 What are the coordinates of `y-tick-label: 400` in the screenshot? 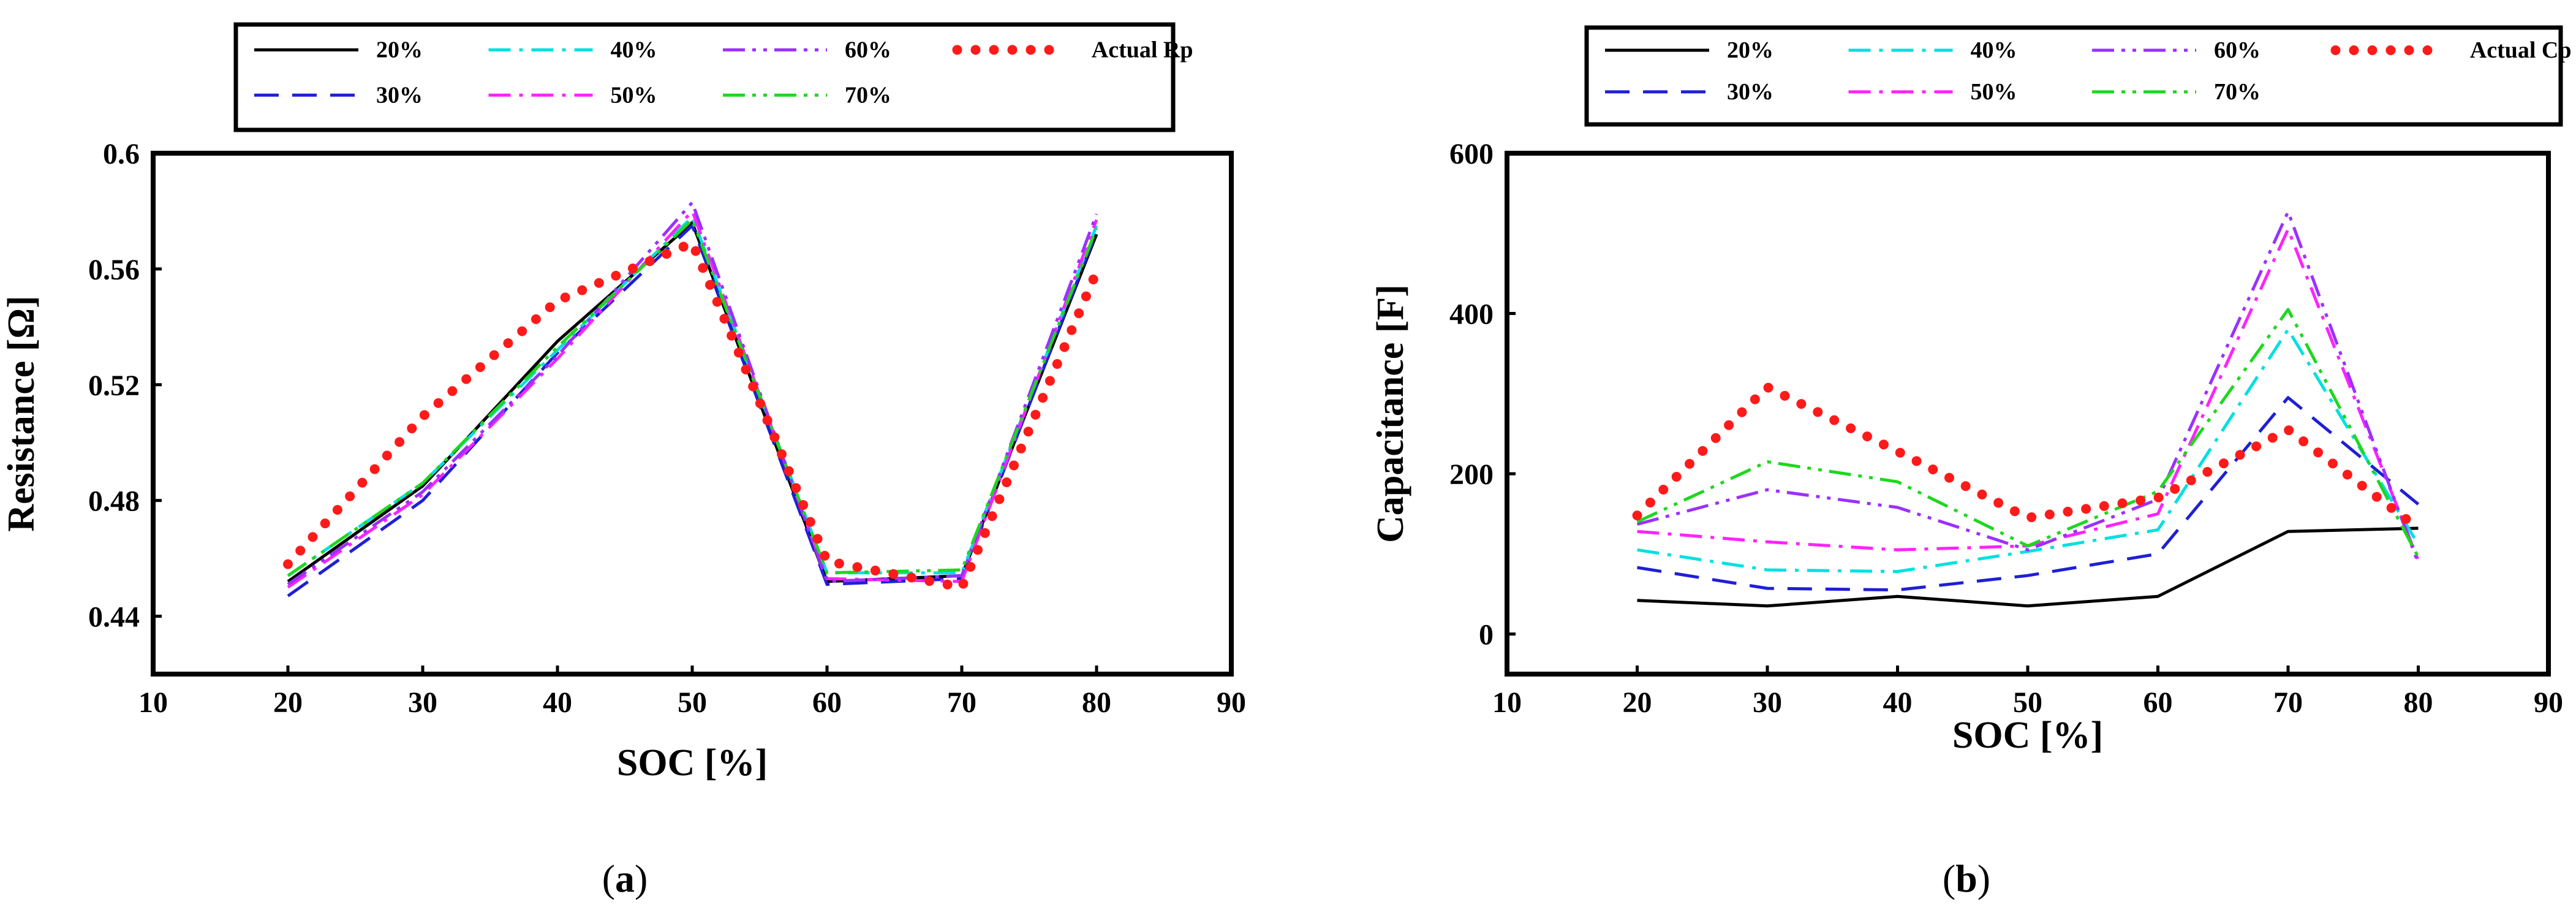 It's located at (1471, 314).